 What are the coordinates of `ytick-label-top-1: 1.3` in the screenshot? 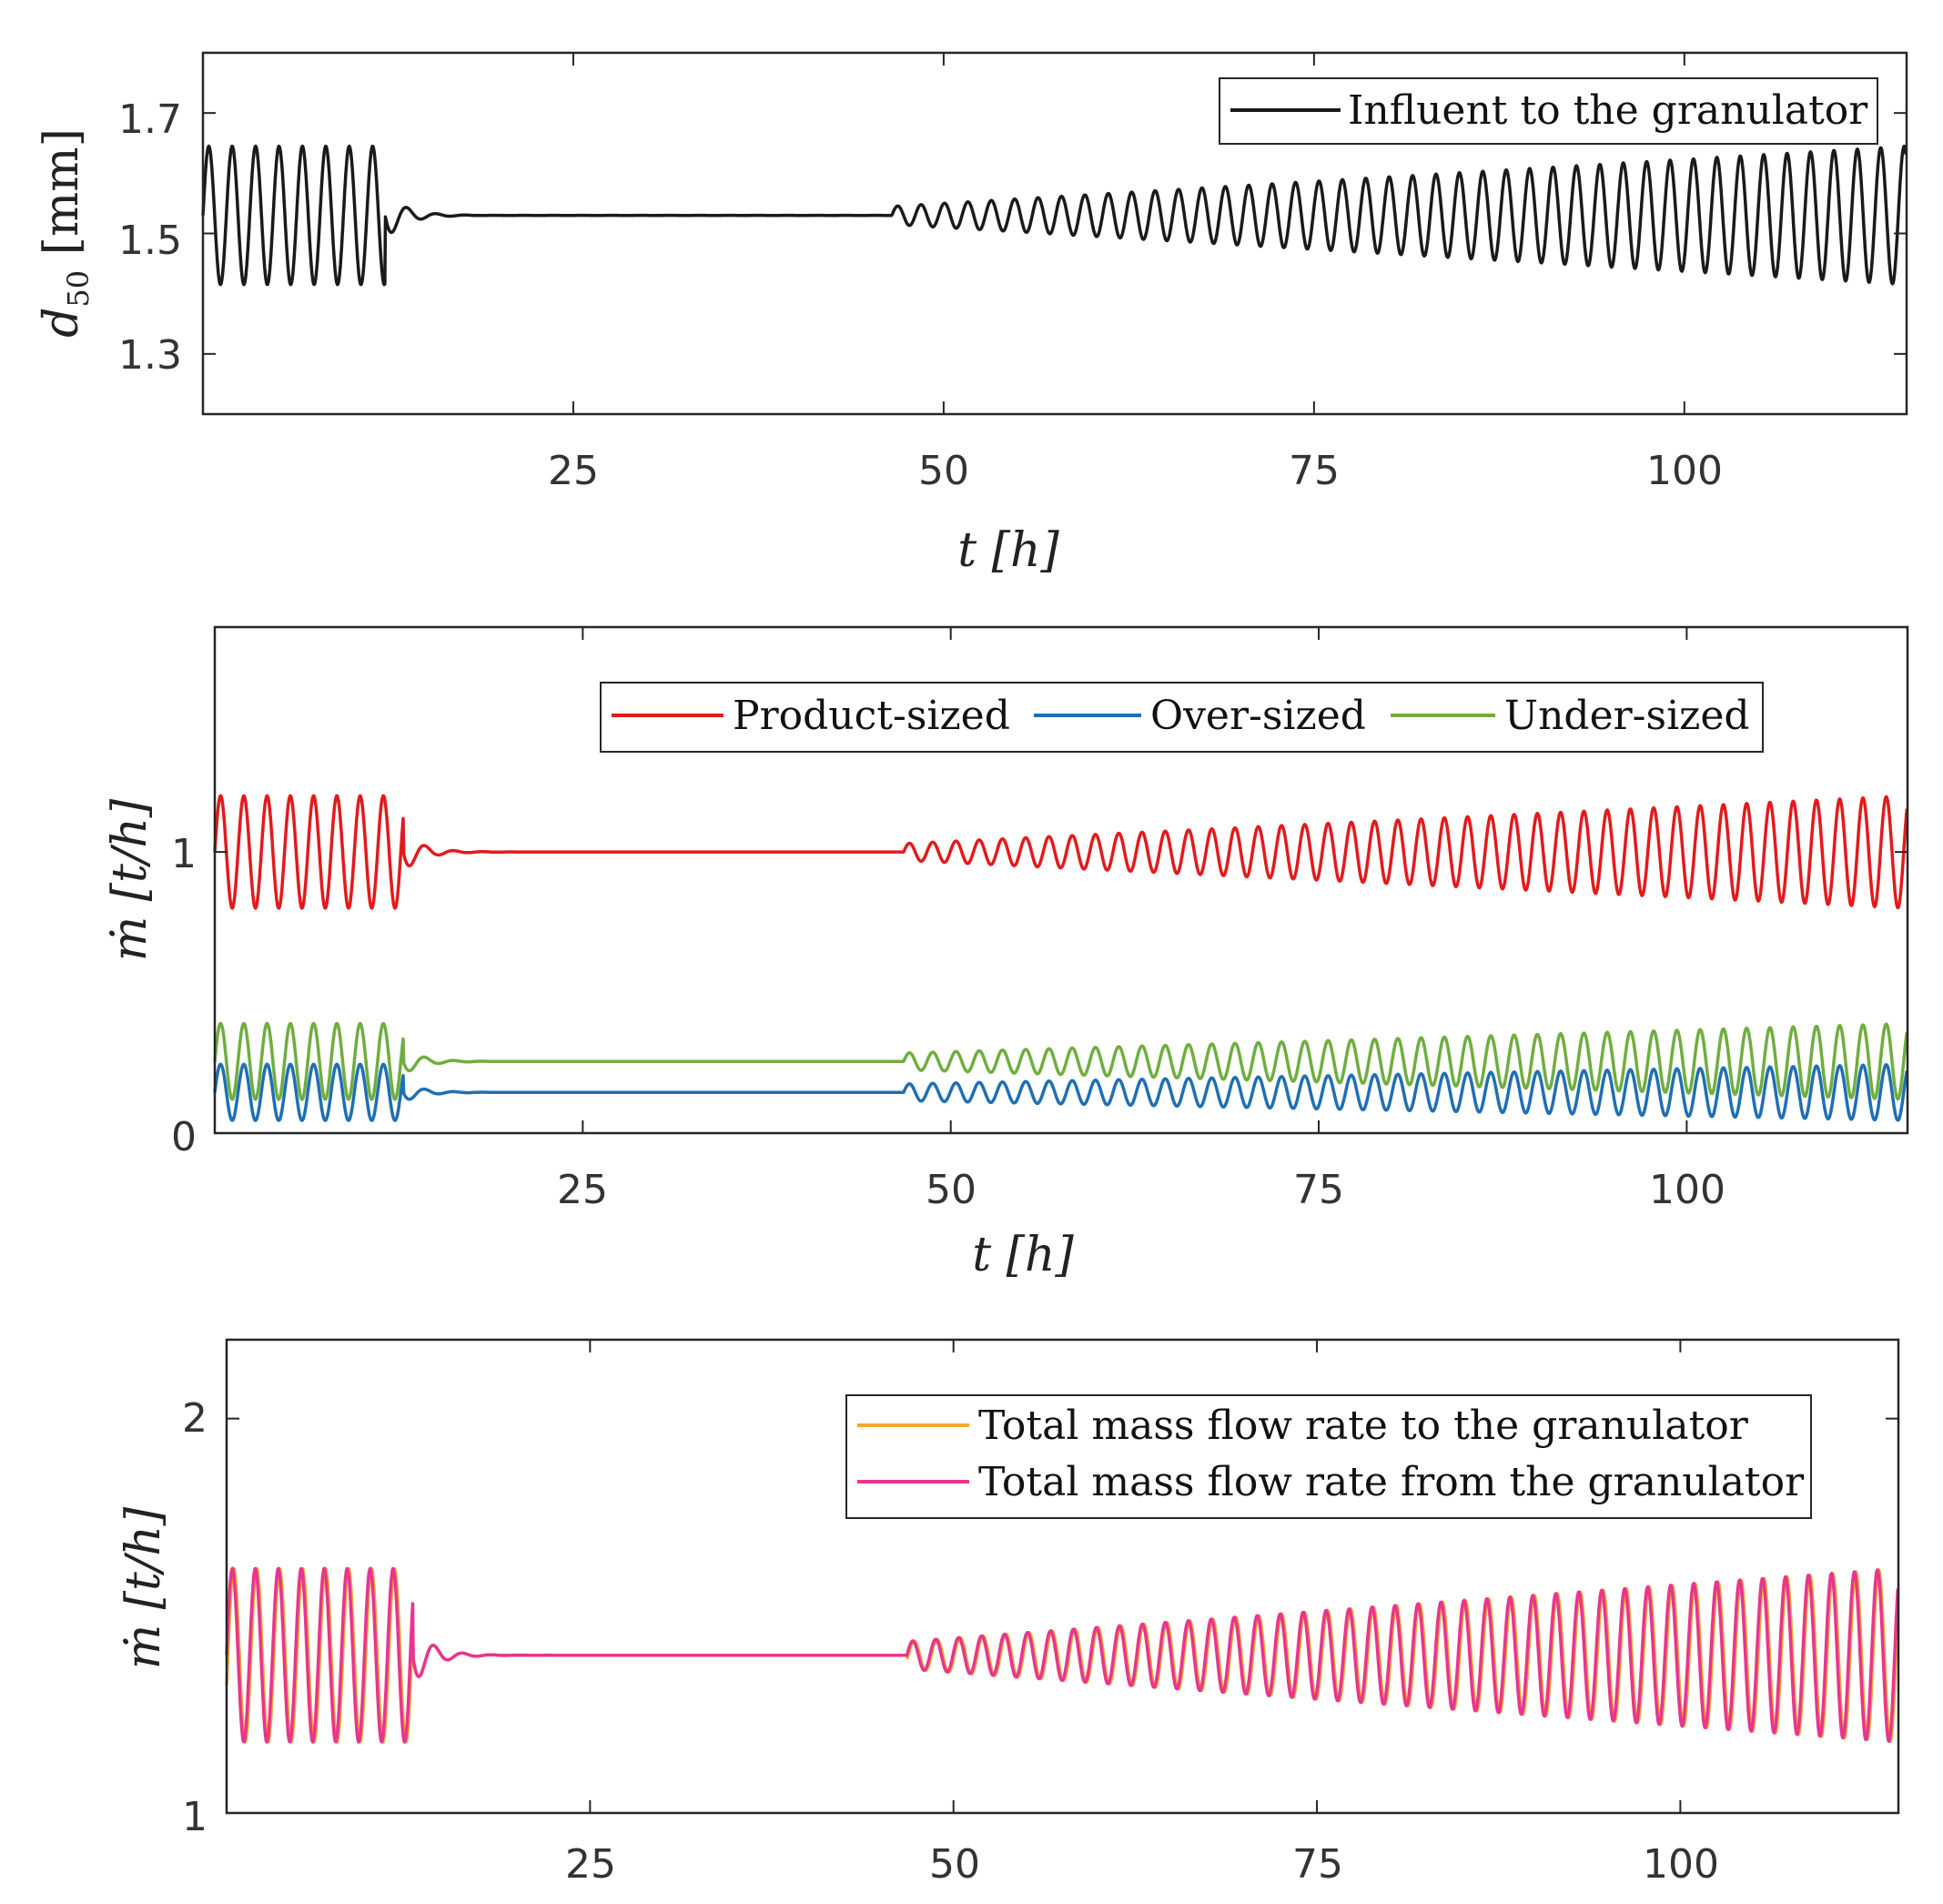 It's located at (150, 356).